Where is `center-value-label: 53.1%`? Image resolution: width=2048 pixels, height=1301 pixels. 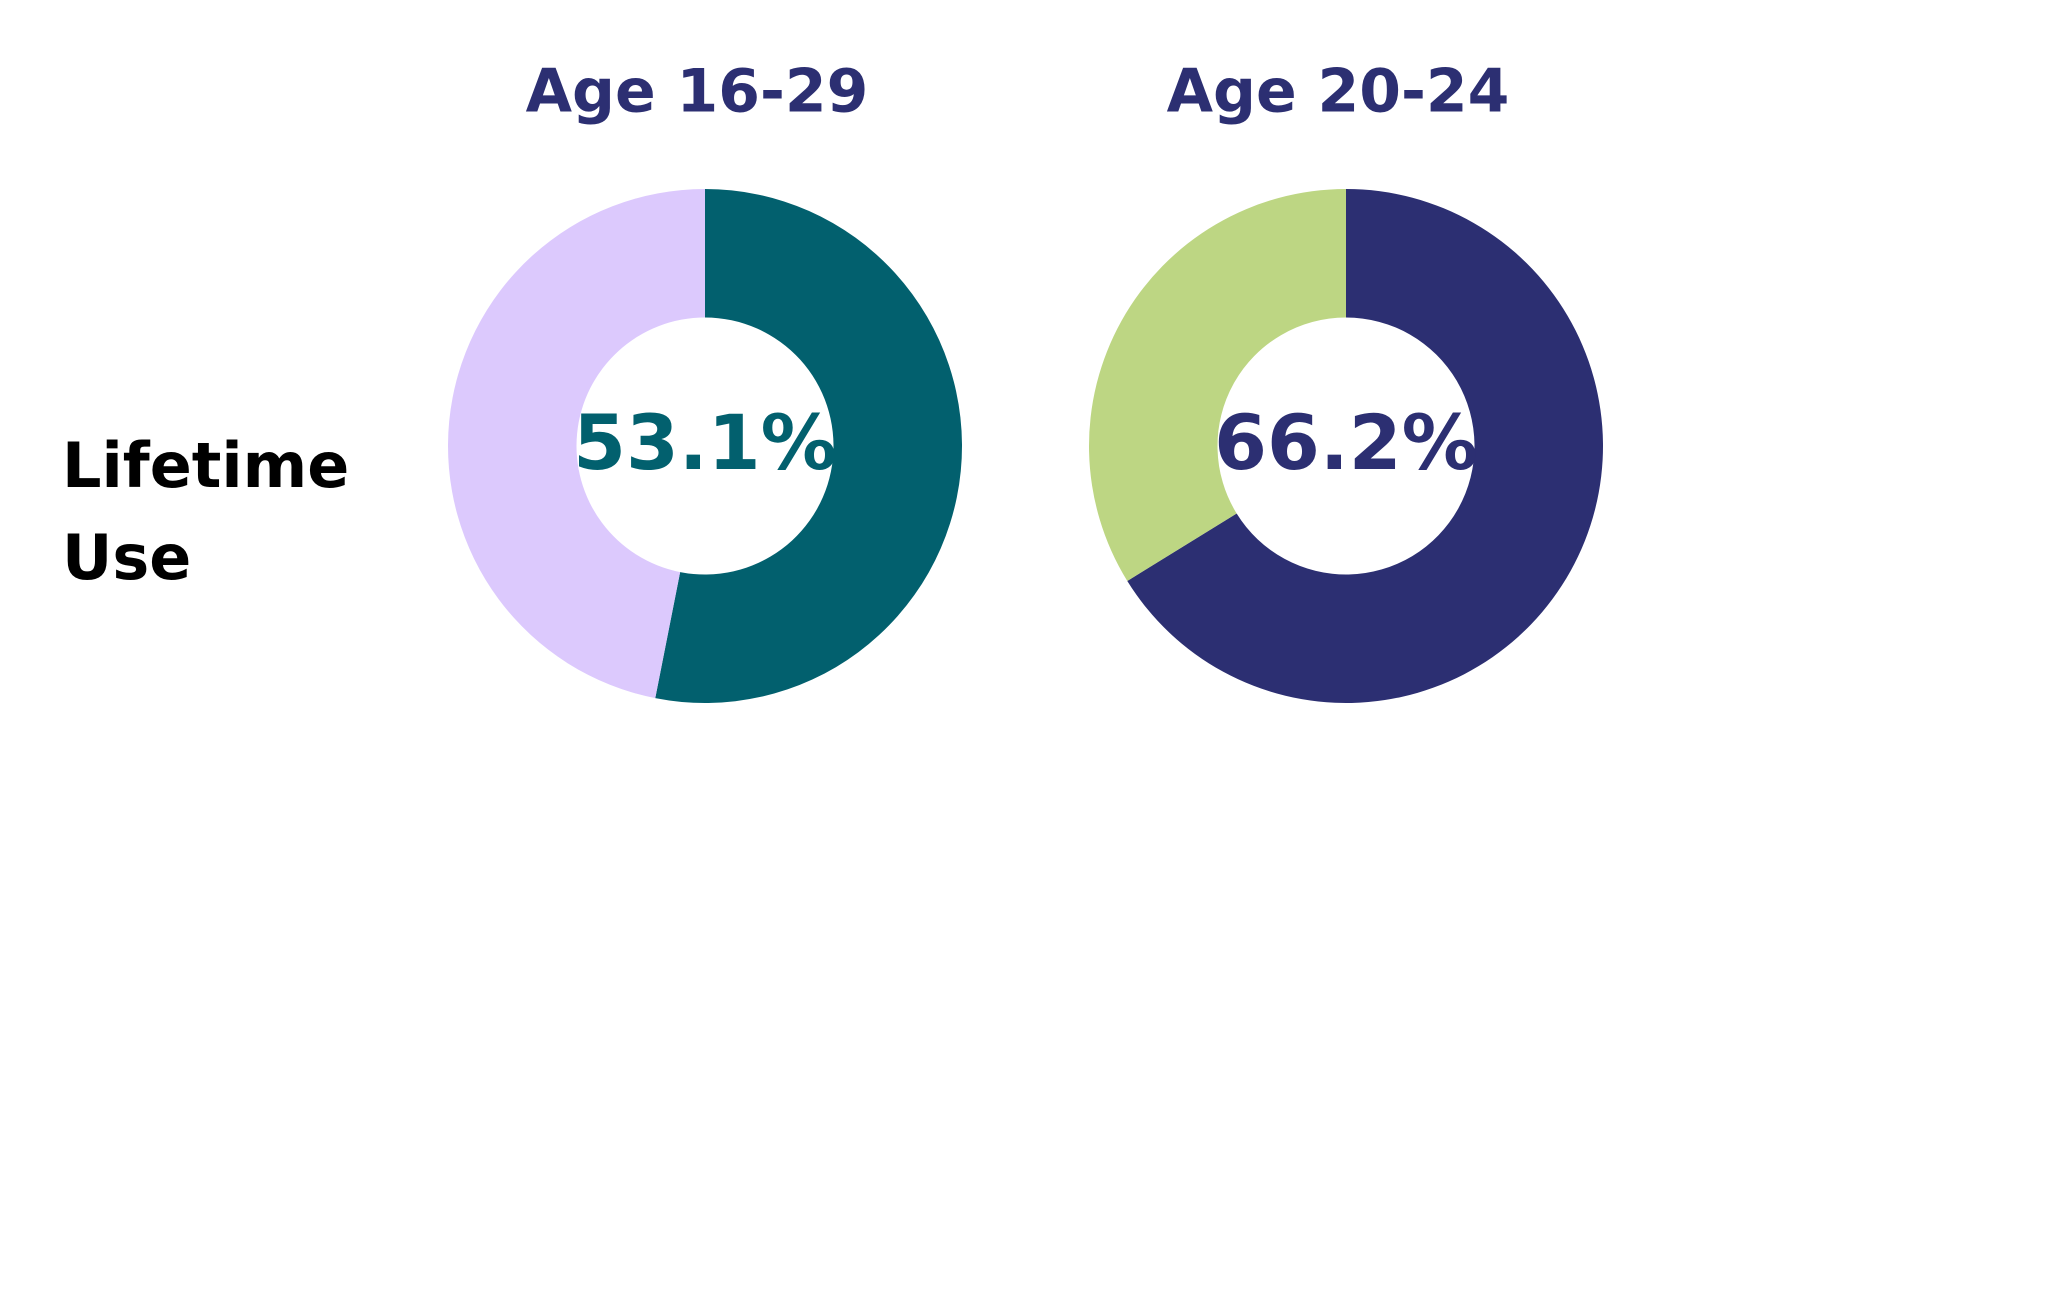 center-value-label: 53.1% is located at coordinates (705, 442).